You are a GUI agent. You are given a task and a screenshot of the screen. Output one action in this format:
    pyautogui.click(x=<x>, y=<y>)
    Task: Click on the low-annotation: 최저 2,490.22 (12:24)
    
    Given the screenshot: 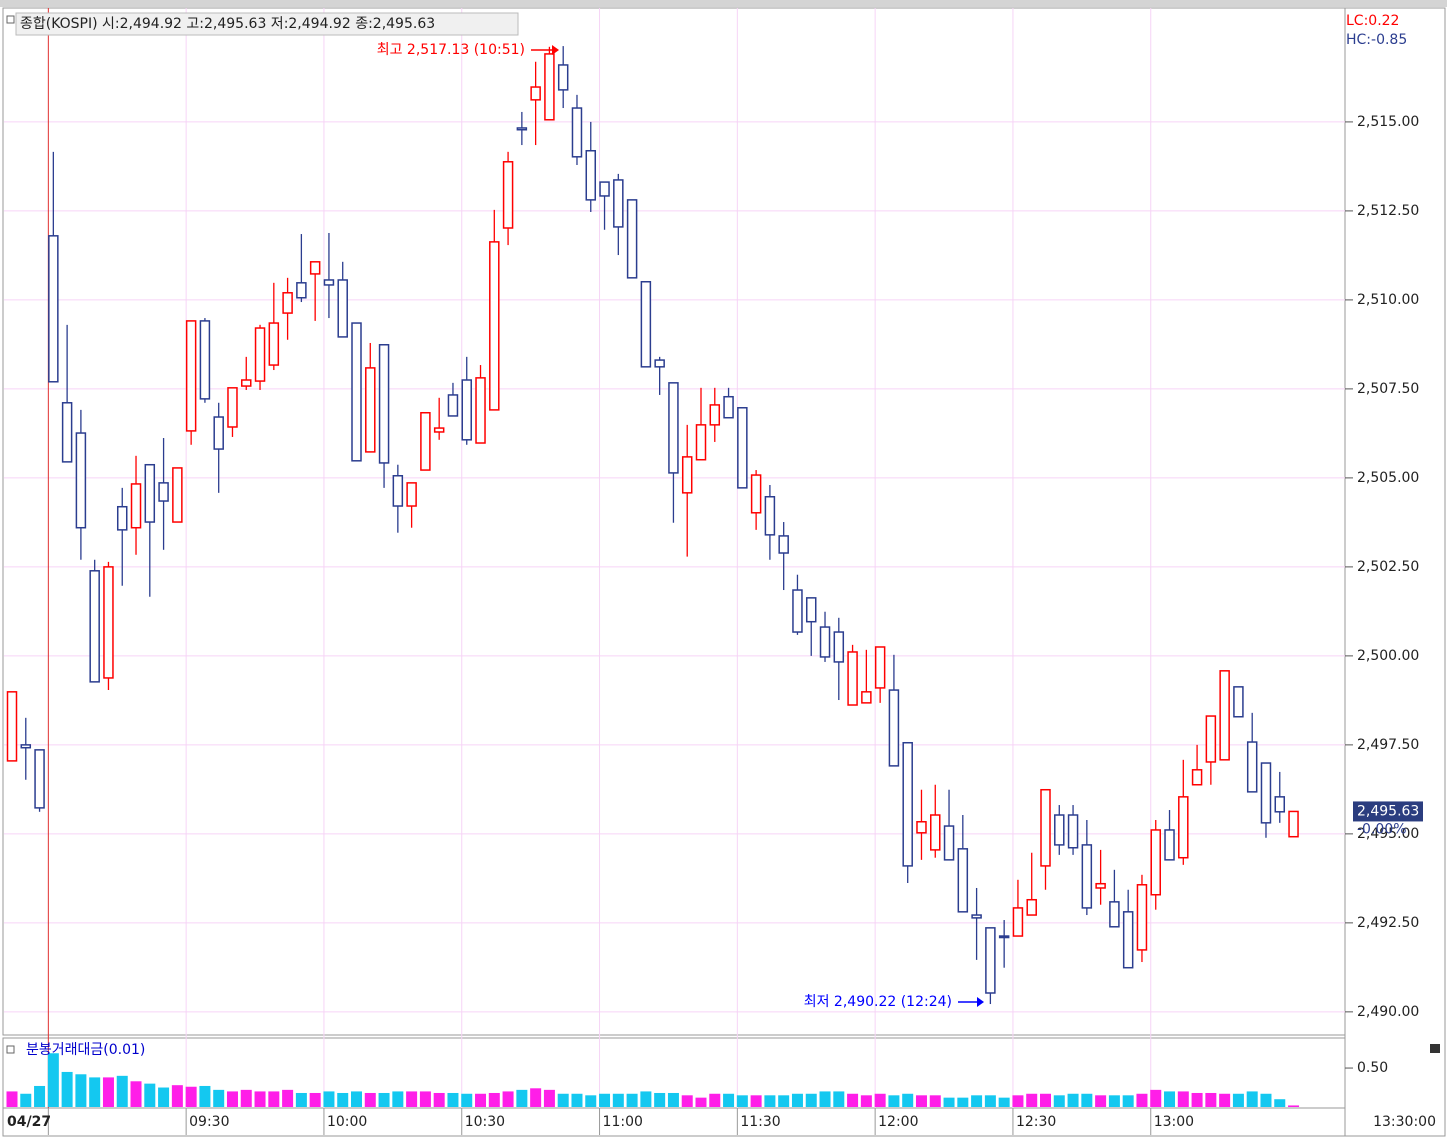 What is the action you would take?
    pyautogui.click(x=878, y=1002)
    